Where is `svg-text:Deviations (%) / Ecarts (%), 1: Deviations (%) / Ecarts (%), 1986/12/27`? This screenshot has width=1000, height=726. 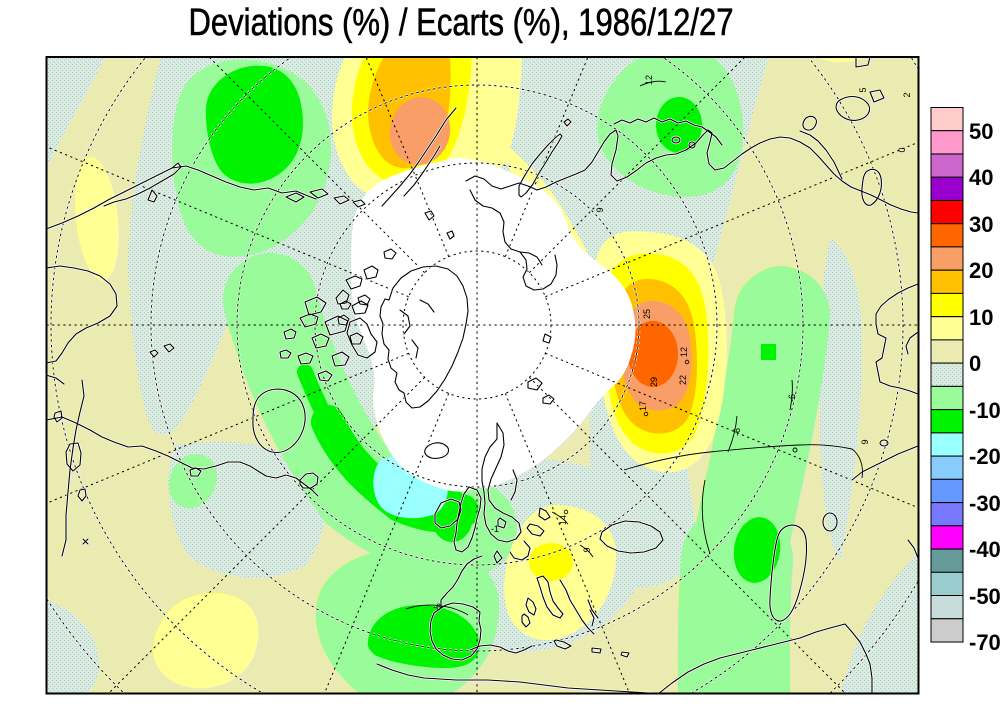 svg-text:Deviations (%) / Ecarts (%), 1: Deviations (%) / Ecarts (%), 1986/12/27 is located at coordinates (461, 23).